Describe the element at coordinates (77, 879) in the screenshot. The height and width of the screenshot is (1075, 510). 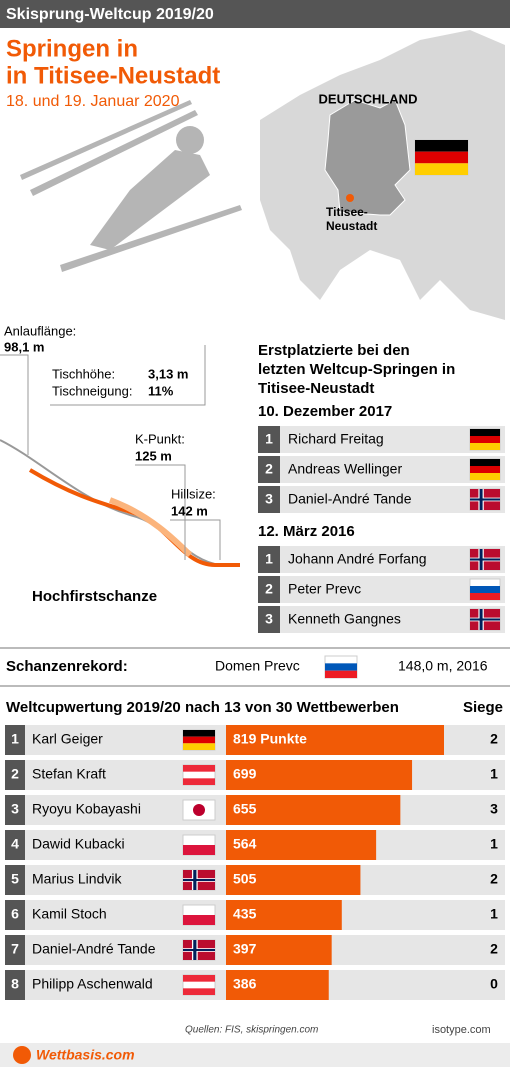
I see `athlete-name: Marius Lindvik` at that location.